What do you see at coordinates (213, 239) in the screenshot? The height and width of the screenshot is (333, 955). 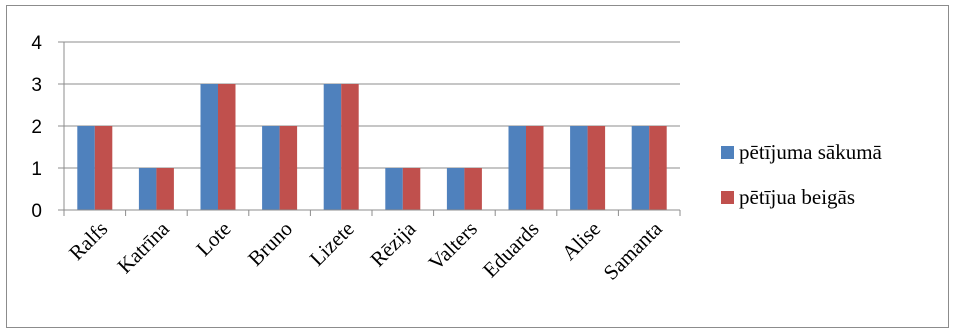 I see `x-tick-label-3: Lote` at bounding box center [213, 239].